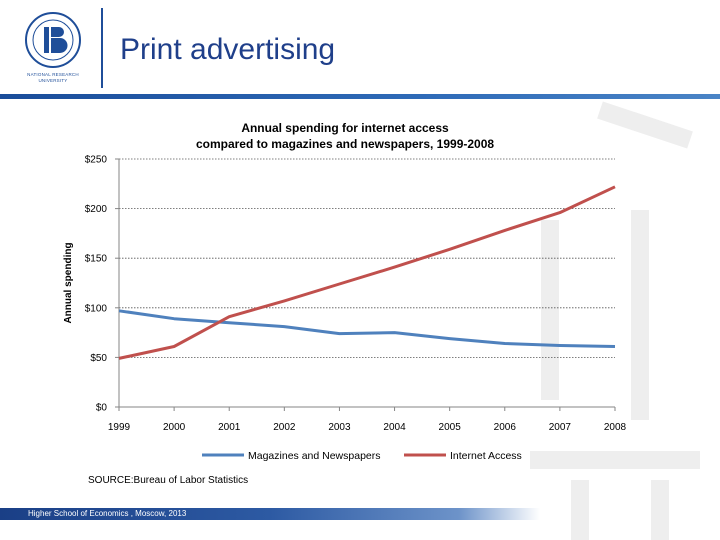  Describe the element at coordinates (96, 209) in the screenshot. I see `y-tick-label: $200` at that location.